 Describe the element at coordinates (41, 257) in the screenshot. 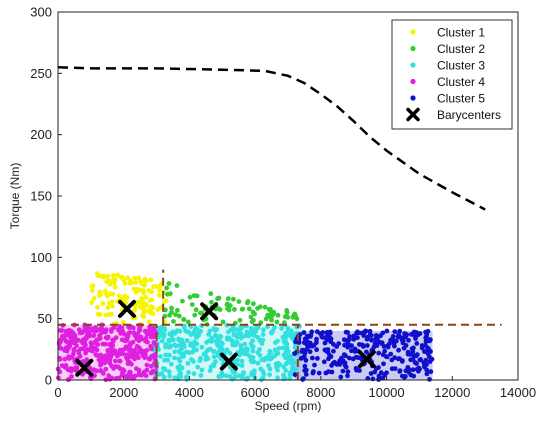

I see `y-tick-label: 100` at that location.